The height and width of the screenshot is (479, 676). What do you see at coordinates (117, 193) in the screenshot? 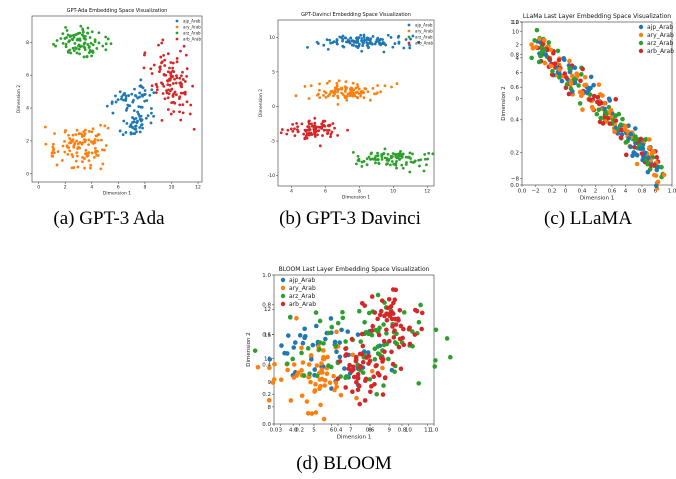
I see `x-axis-label: Dimension 1` at bounding box center [117, 193].